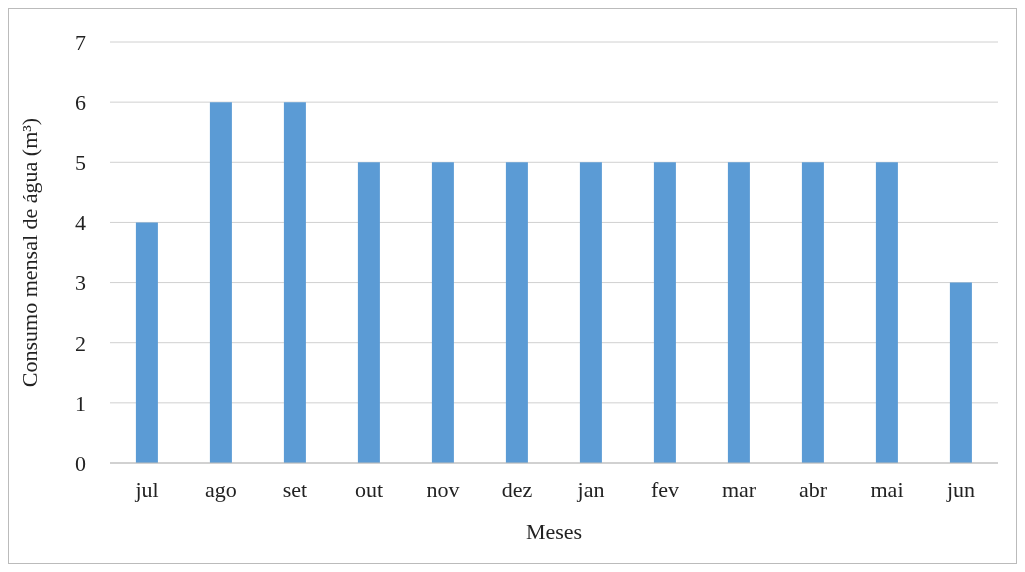  What do you see at coordinates (887, 489) in the screenshot?
I see `x-tick-label: mai` at bounding box center [887, 489].